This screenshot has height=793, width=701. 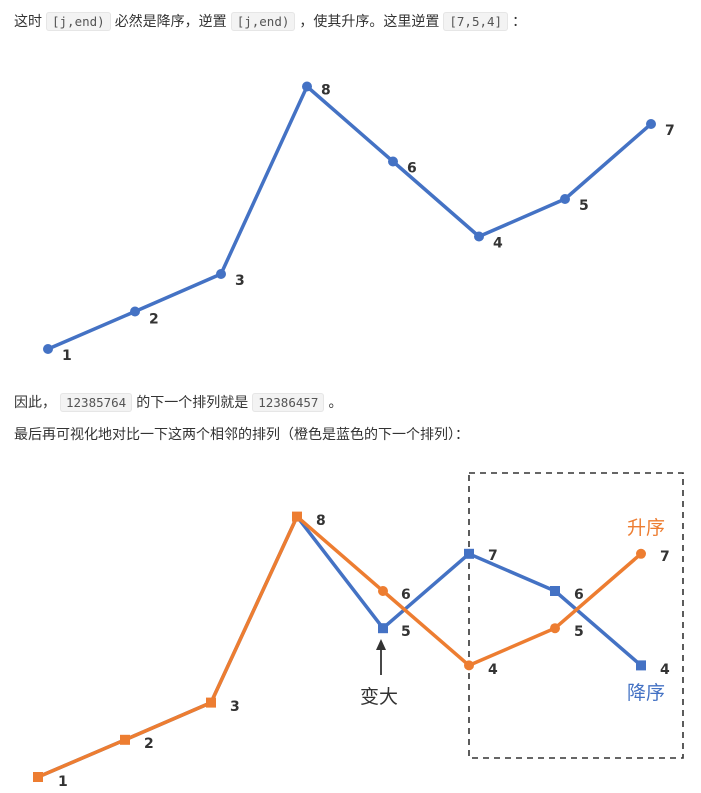 What do you see at coordinates (335, 403) in the screenshot?
I see `text-segment: 。` at bounding box center [335, 403].